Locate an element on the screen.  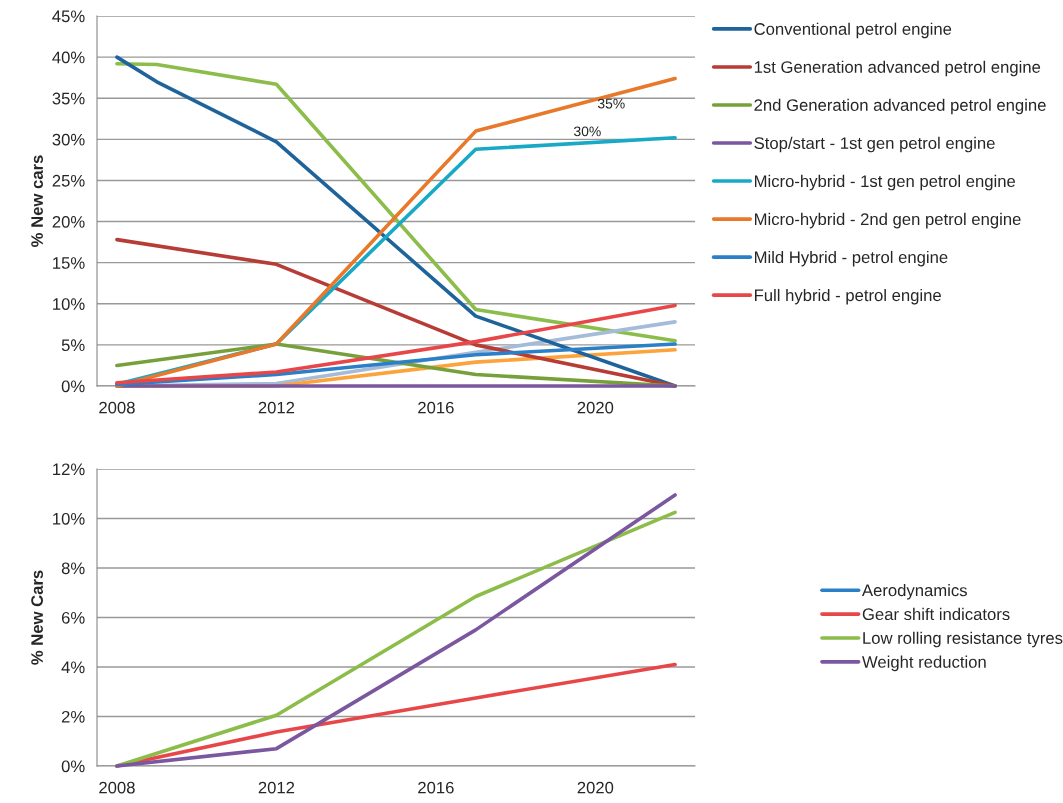
legend-label: Micro-hybrid - 1st gen petrol engine is located at coordinates (885, 182).